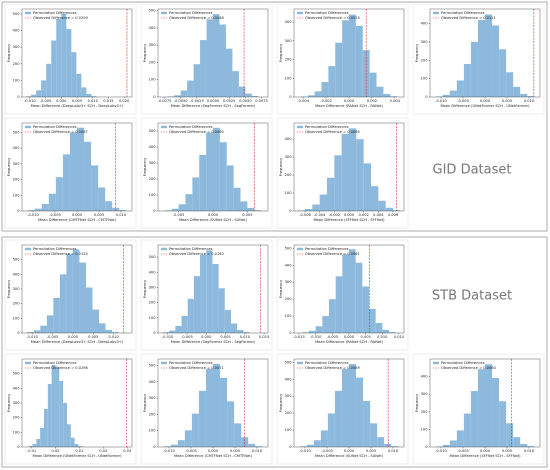 This screenshot has width=550, height=470. What do you see at coordinates (181, 101) in the screenshot?
I see `x-tick-label: -0.0050` at bounding box center [181, 101].